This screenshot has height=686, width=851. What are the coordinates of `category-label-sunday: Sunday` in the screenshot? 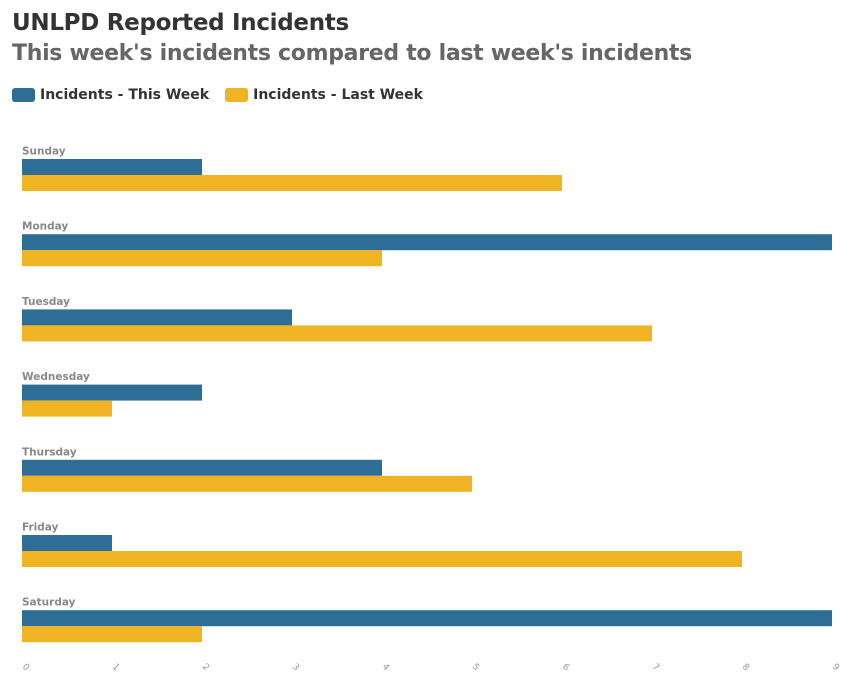 It's located at (44, 152).